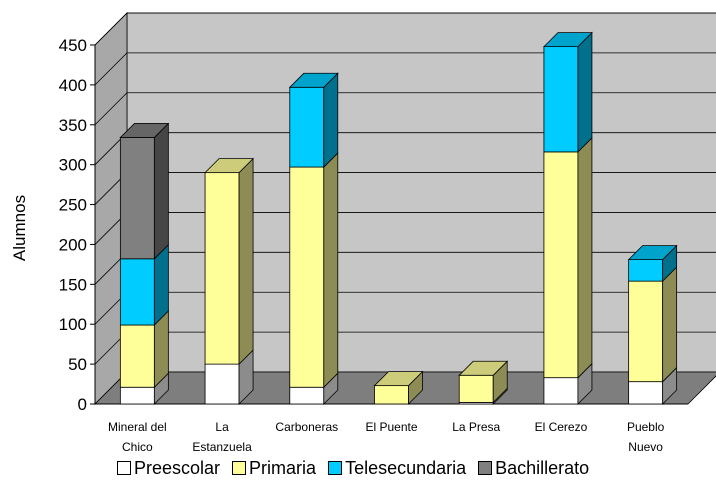 The width and height of the screenshot is (716, 484). What do you see at coordinates (77, 364) in the screenshot?
I see `y-tick-label: 50` at bounding box center [77, 364].